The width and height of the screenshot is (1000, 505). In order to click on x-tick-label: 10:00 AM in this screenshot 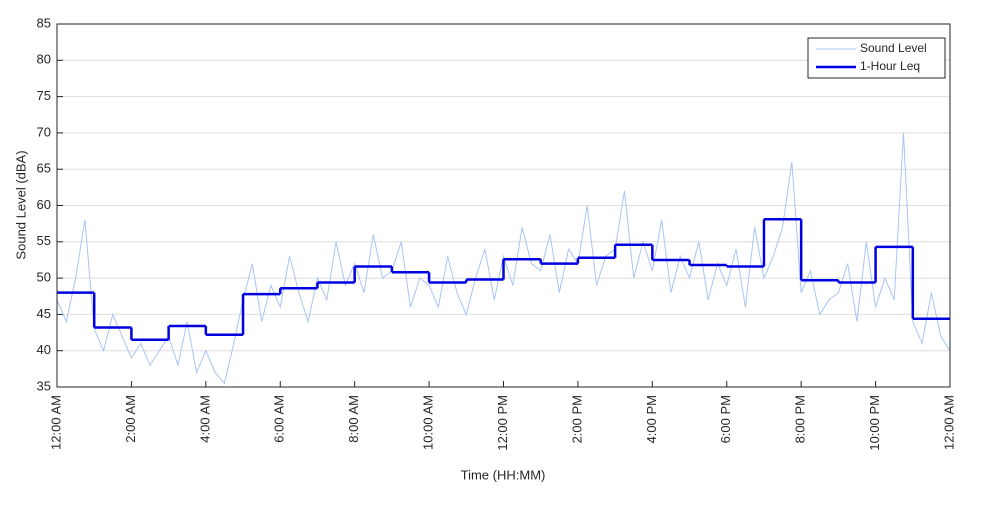, I will do `click(428, 422)`.